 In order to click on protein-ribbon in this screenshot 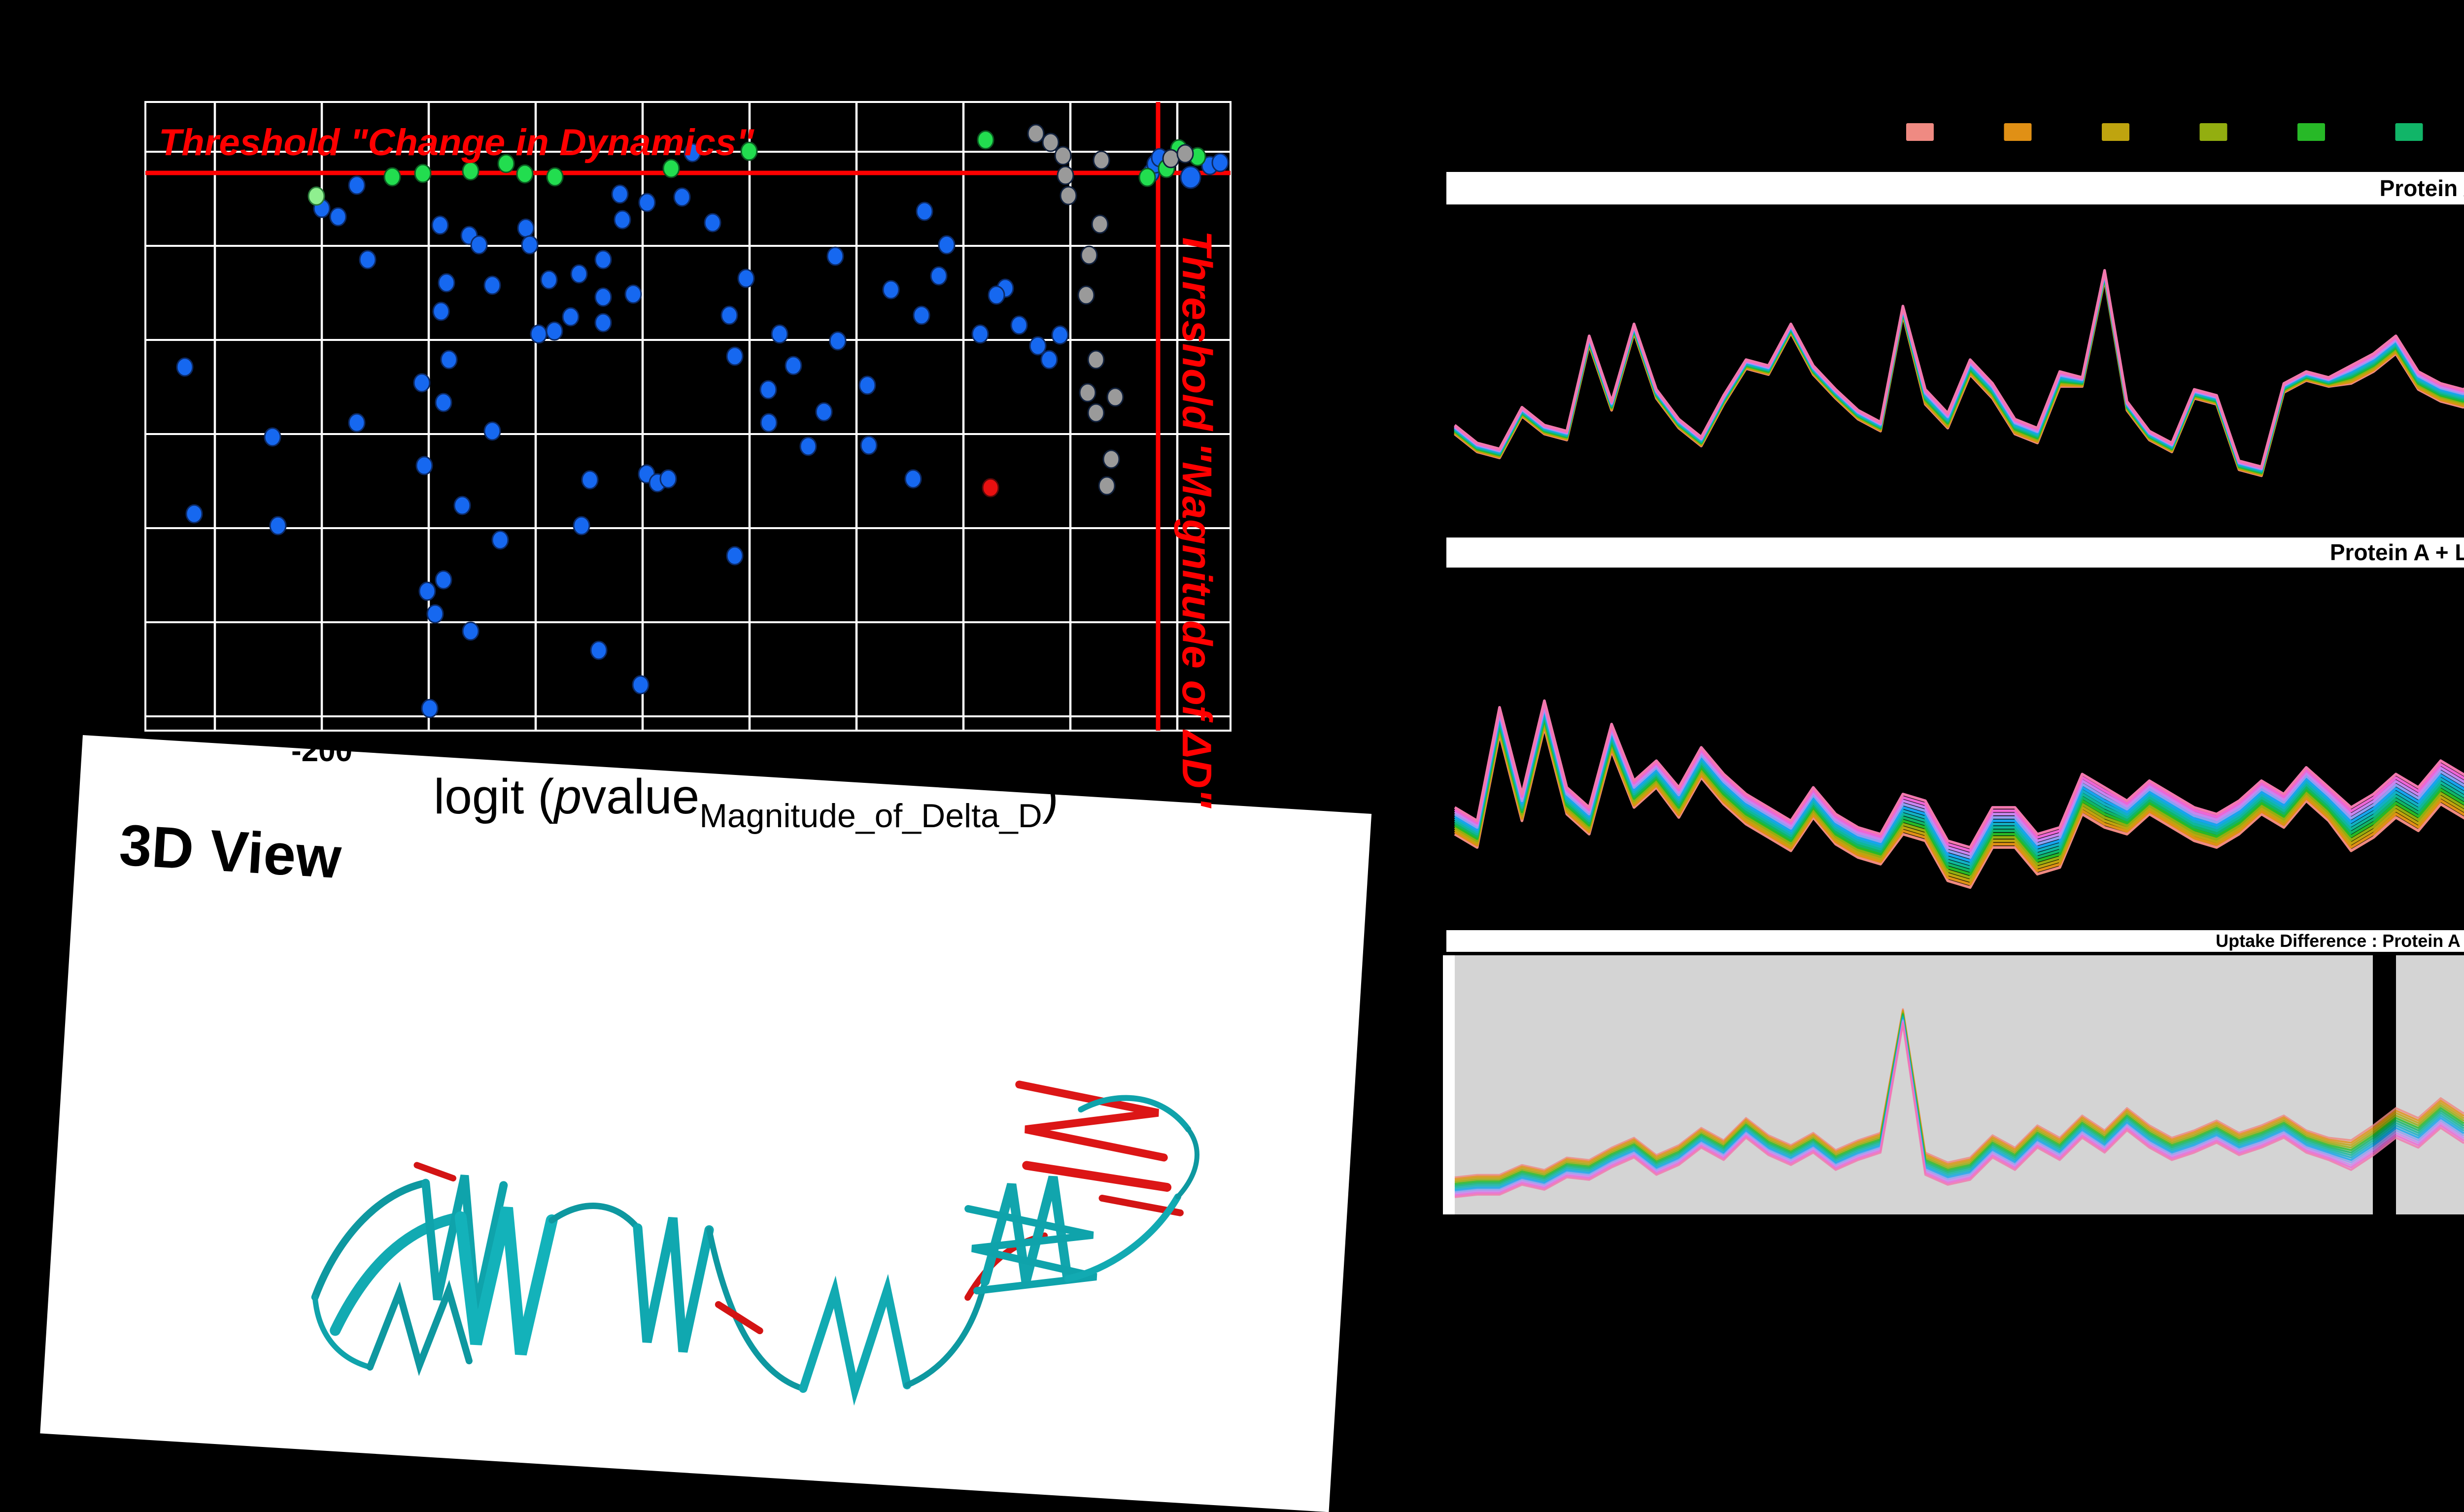, I will do `click(755, 1243)`.